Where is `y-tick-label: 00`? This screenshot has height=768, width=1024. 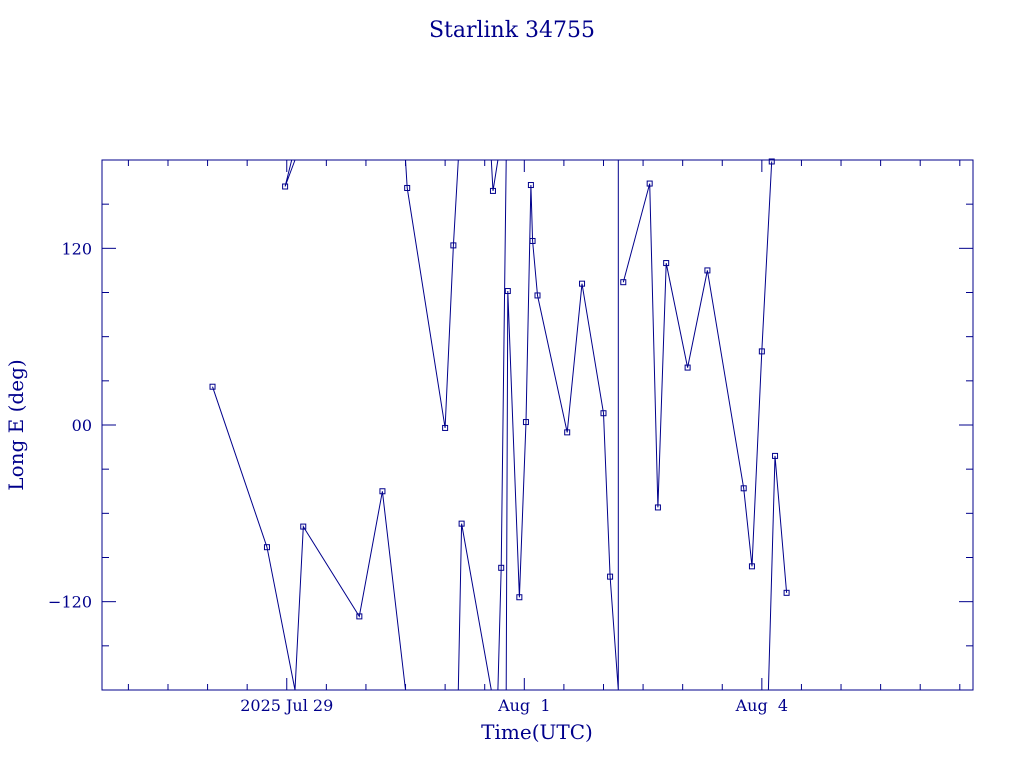
y-tick-label: 00 is located at coordinates (82, 425).